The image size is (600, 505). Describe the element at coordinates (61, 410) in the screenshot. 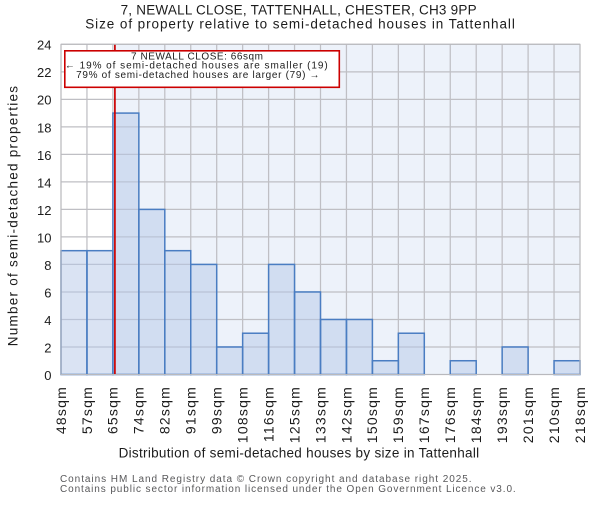

I see `svg-text: 48sqm` at that location.